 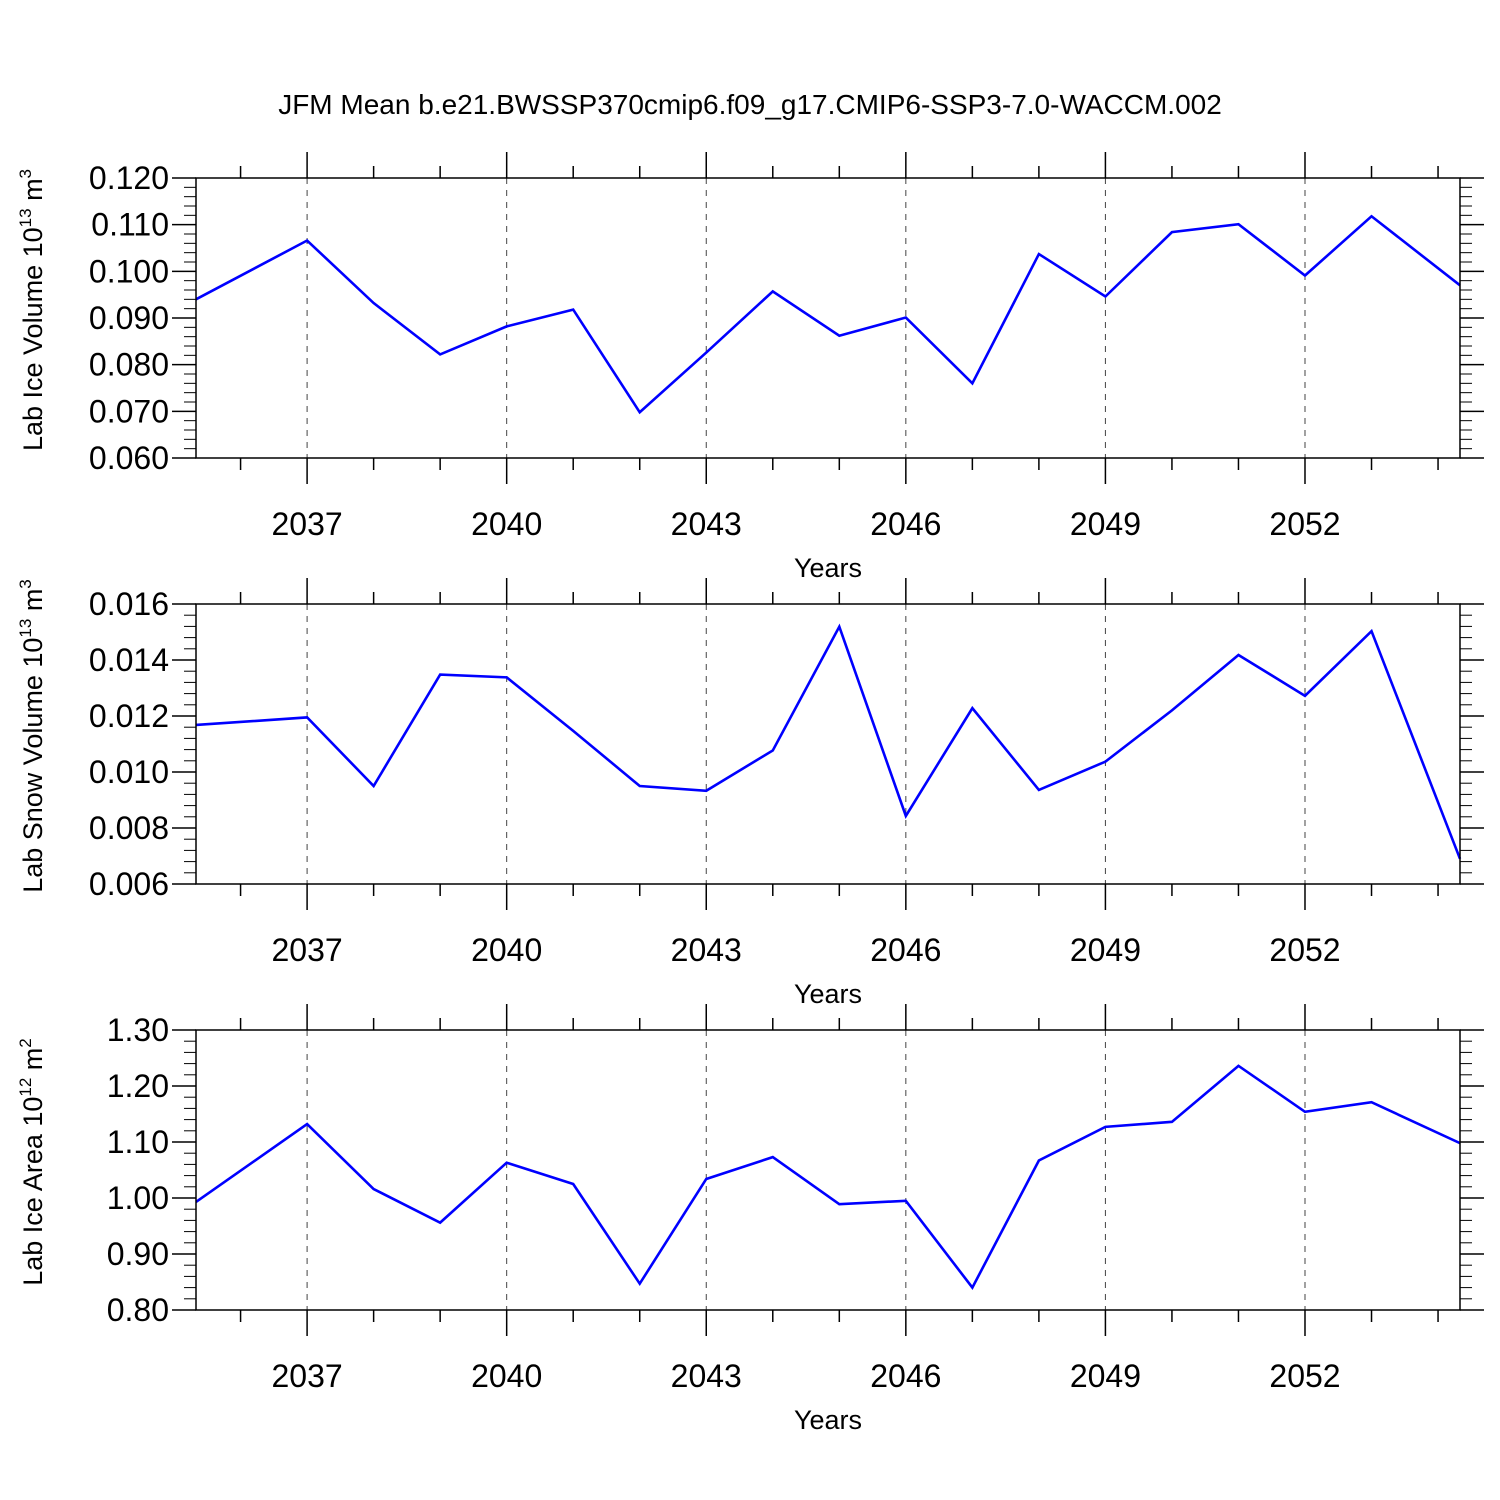 I want to click on y-tick-label: 0.008, so click(x=129, y=828).